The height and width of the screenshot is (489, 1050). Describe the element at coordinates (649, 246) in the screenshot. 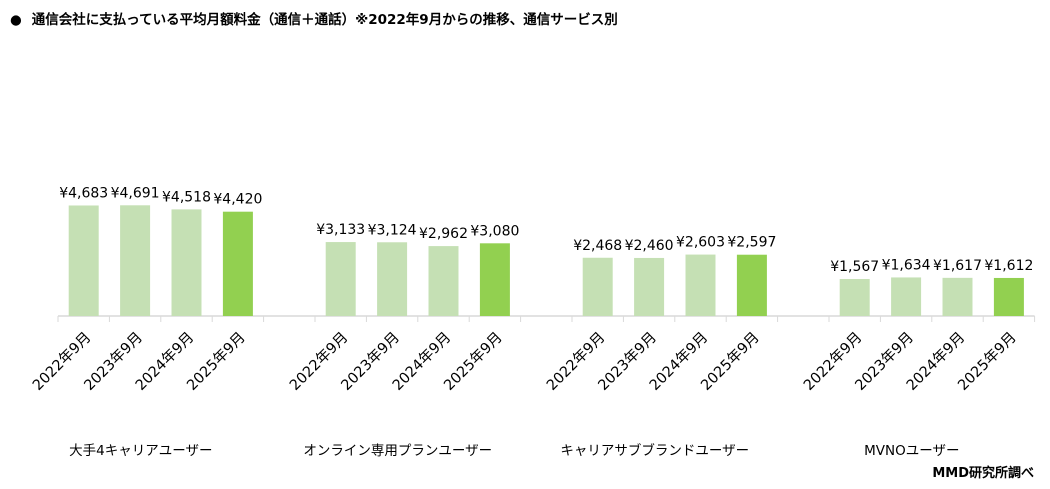

I see `data-label: ¥2,460` at that location.